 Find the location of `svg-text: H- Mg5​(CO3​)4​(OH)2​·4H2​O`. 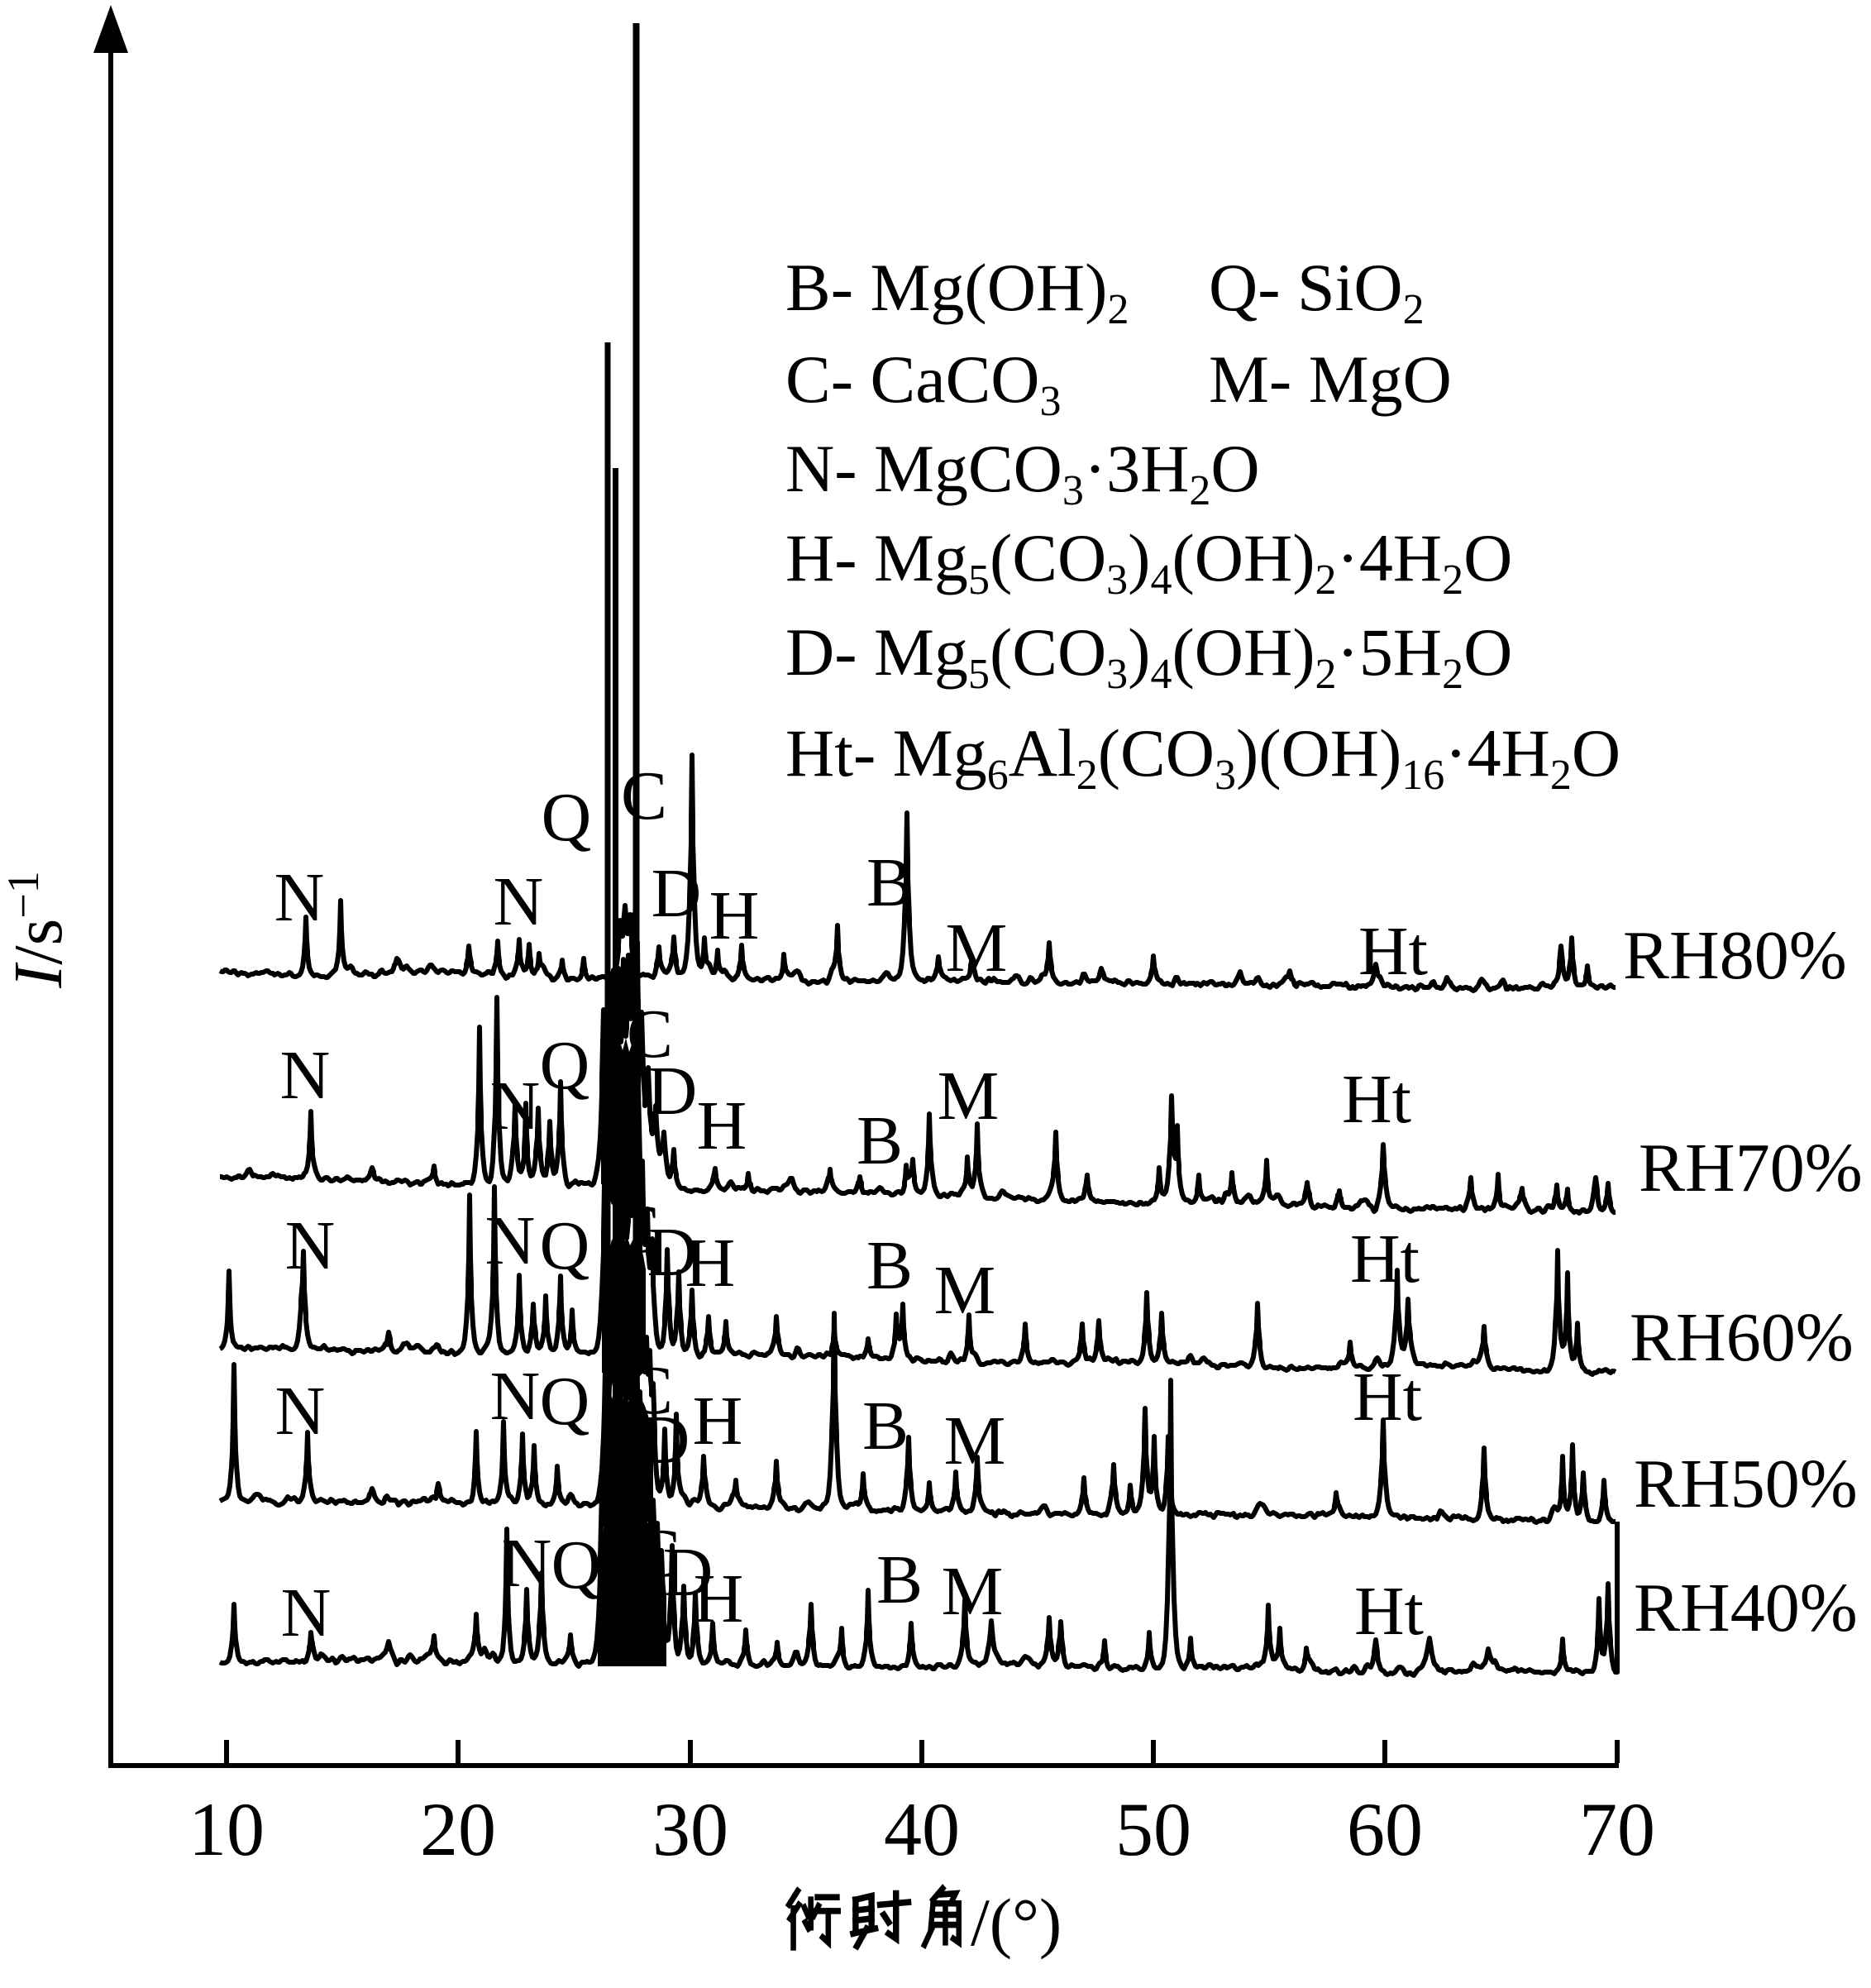

svg-text: H- Mg5​(CO3​)4​(OH)2​·4H2​O is located at coordinates (1148, 562).